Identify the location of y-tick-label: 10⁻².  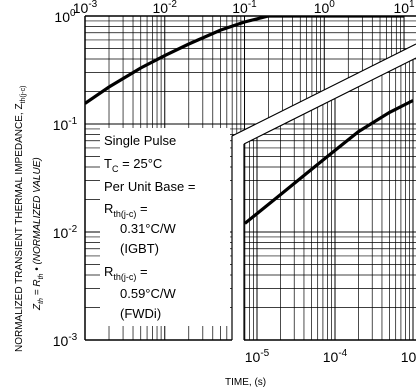
(65, 232).